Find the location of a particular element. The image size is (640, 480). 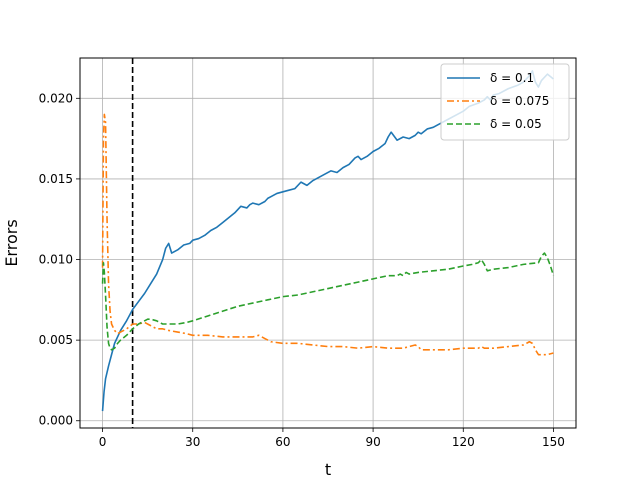

legend-box is located at coordinates (505, 102).